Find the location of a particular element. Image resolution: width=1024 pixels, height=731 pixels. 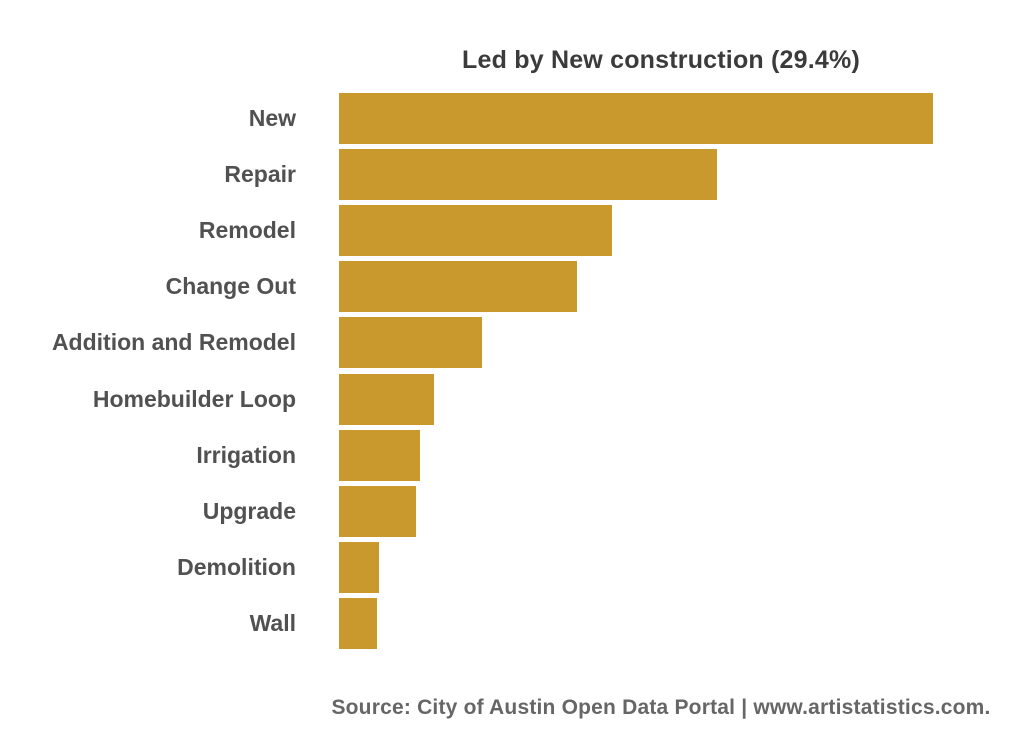

chart-row: Homebuilder Loop is located at coordinates (512, 399).